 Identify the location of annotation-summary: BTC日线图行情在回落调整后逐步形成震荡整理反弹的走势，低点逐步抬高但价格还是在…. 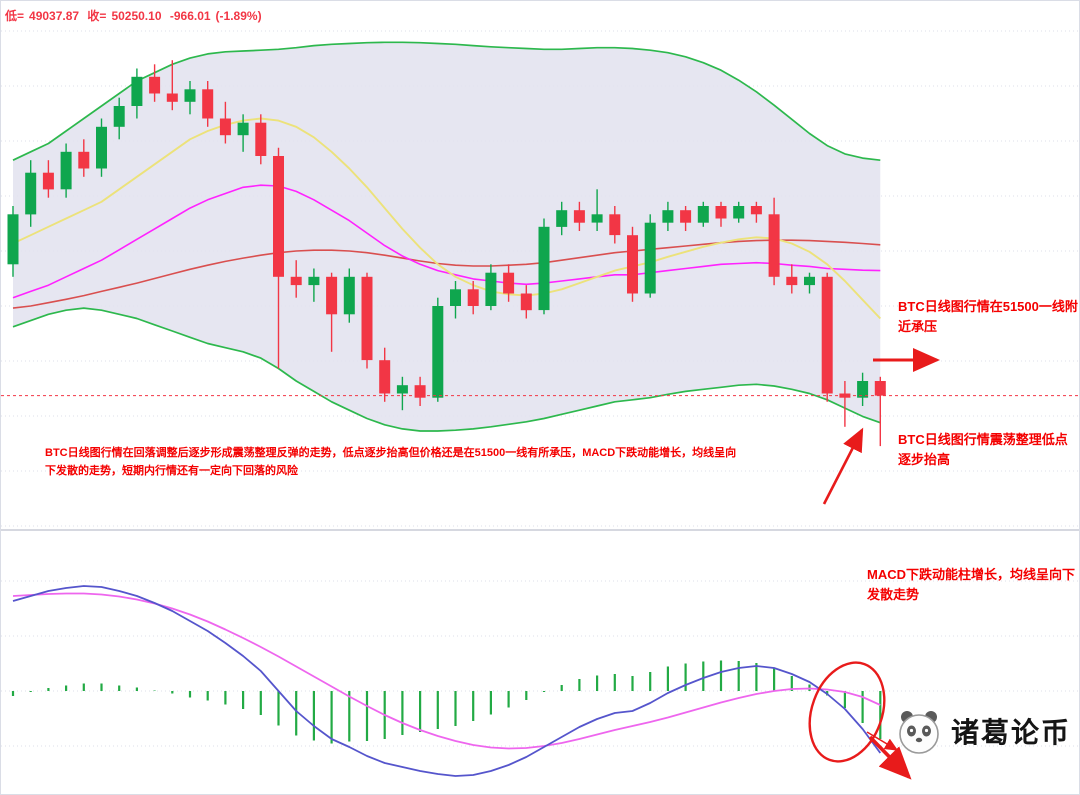
(391, 462).